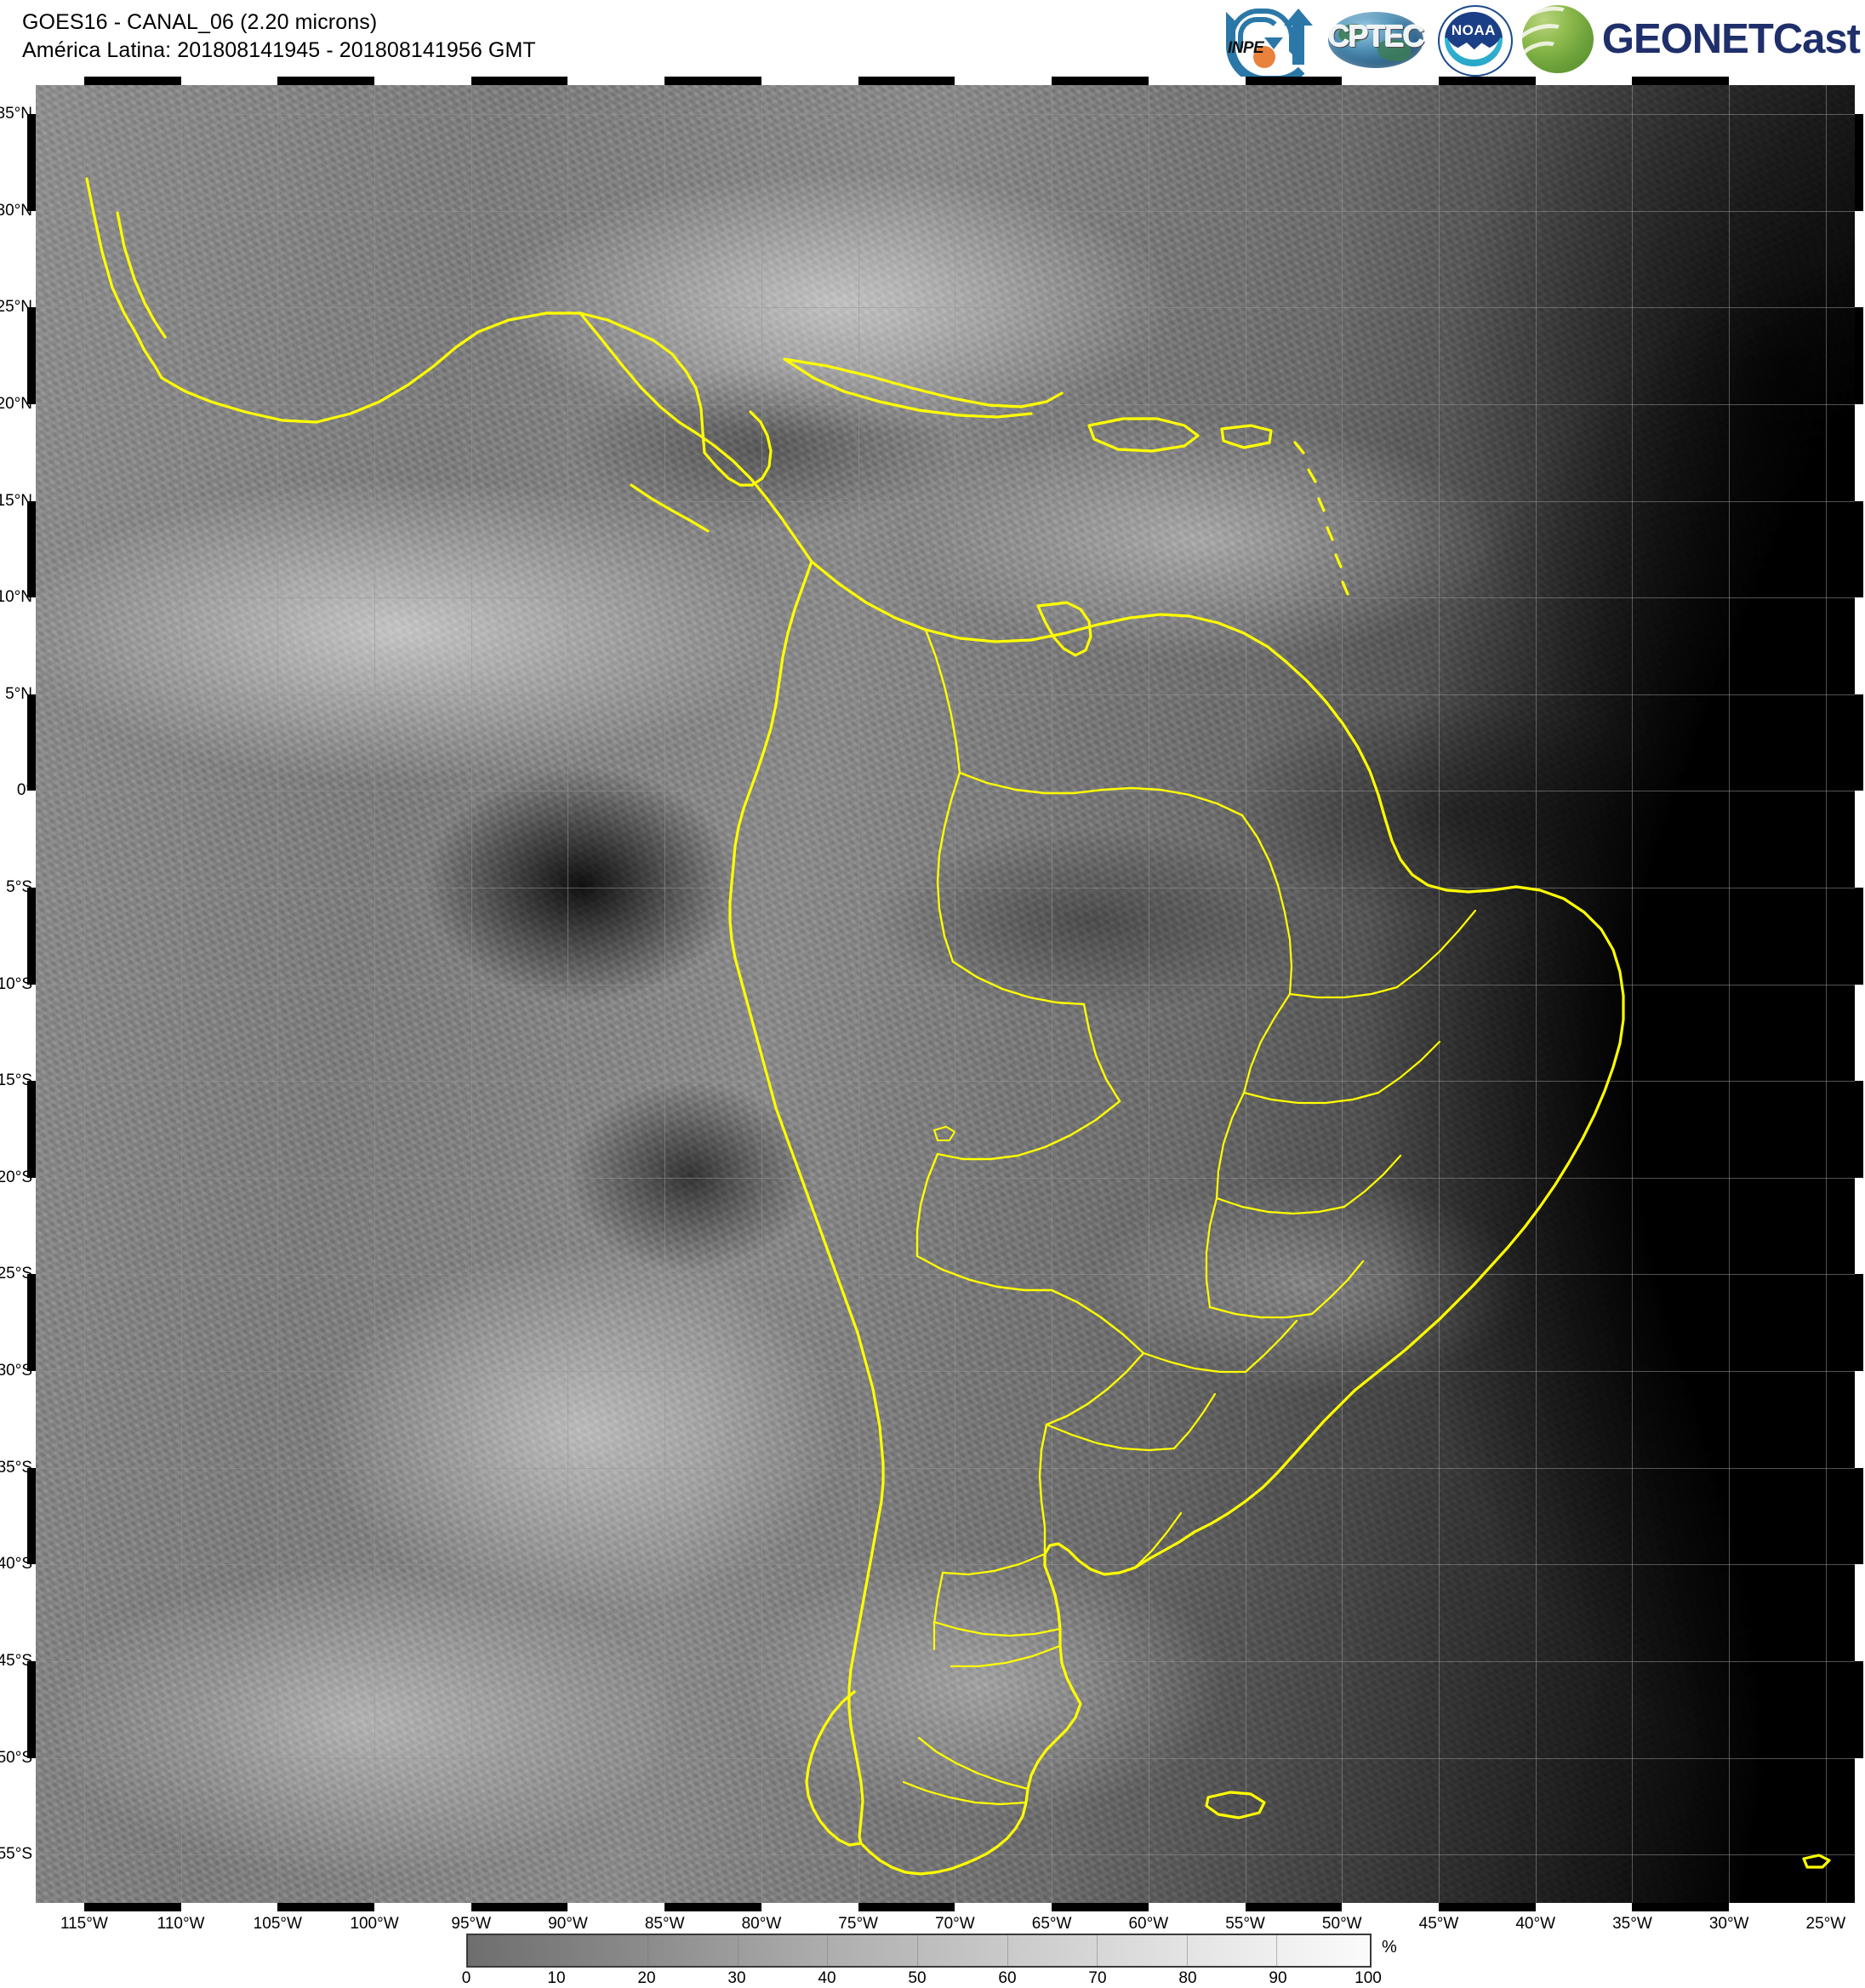 Image resolution: width=1865 pixels, height=1988 pixels. I want to click on latitude-label: 25°S, so click(16, 1274).